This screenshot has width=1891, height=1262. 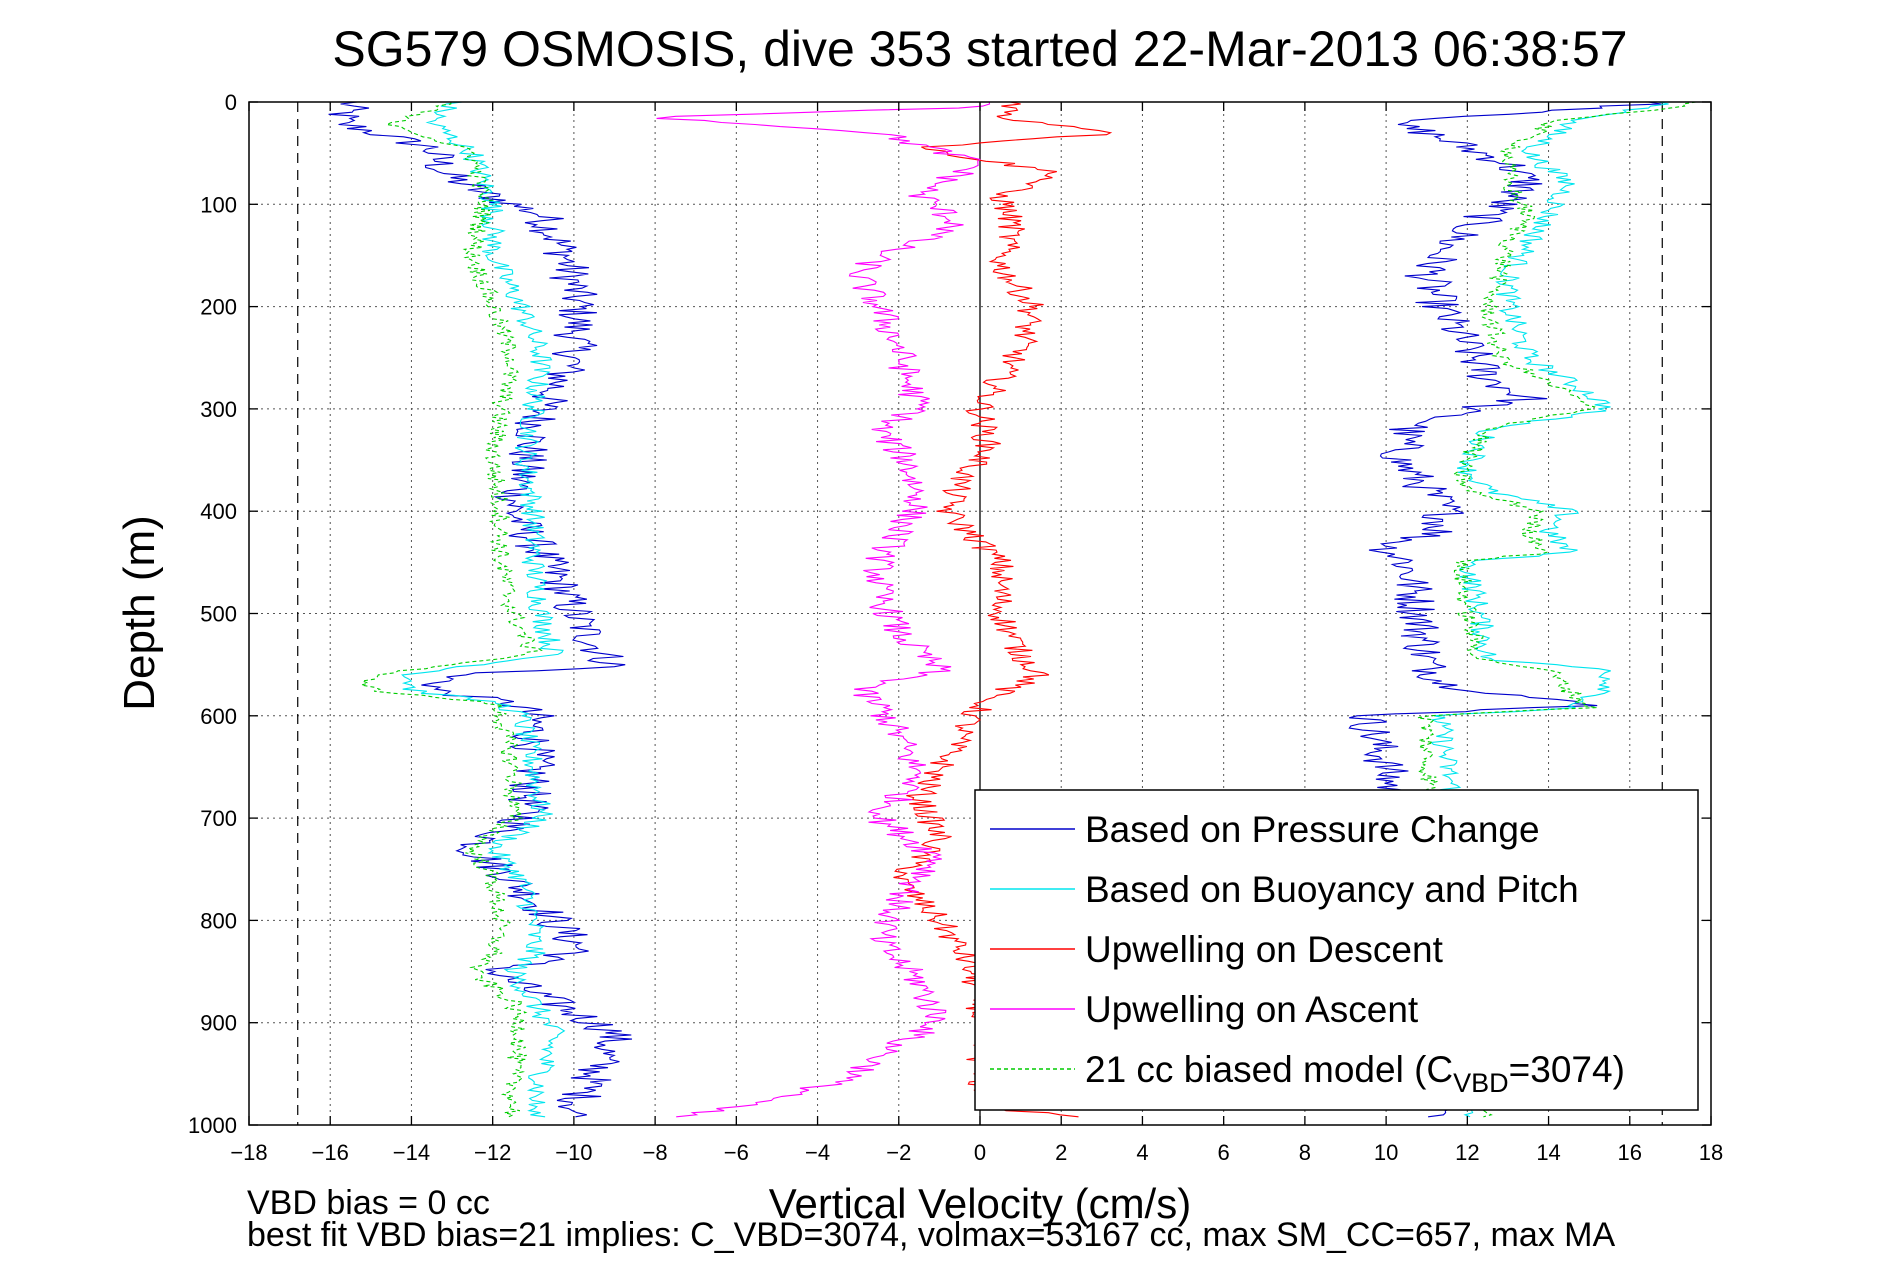 I want to click on x-tick-label: −14, so click(x=411, y=1152).